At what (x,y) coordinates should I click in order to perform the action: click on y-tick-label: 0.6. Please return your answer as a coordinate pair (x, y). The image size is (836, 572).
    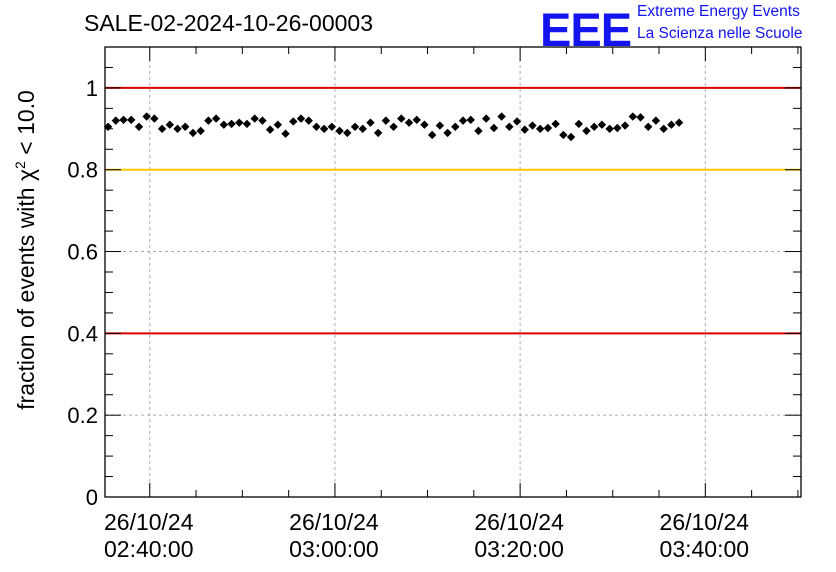
    Looking at the image, I should click on (82, 252).